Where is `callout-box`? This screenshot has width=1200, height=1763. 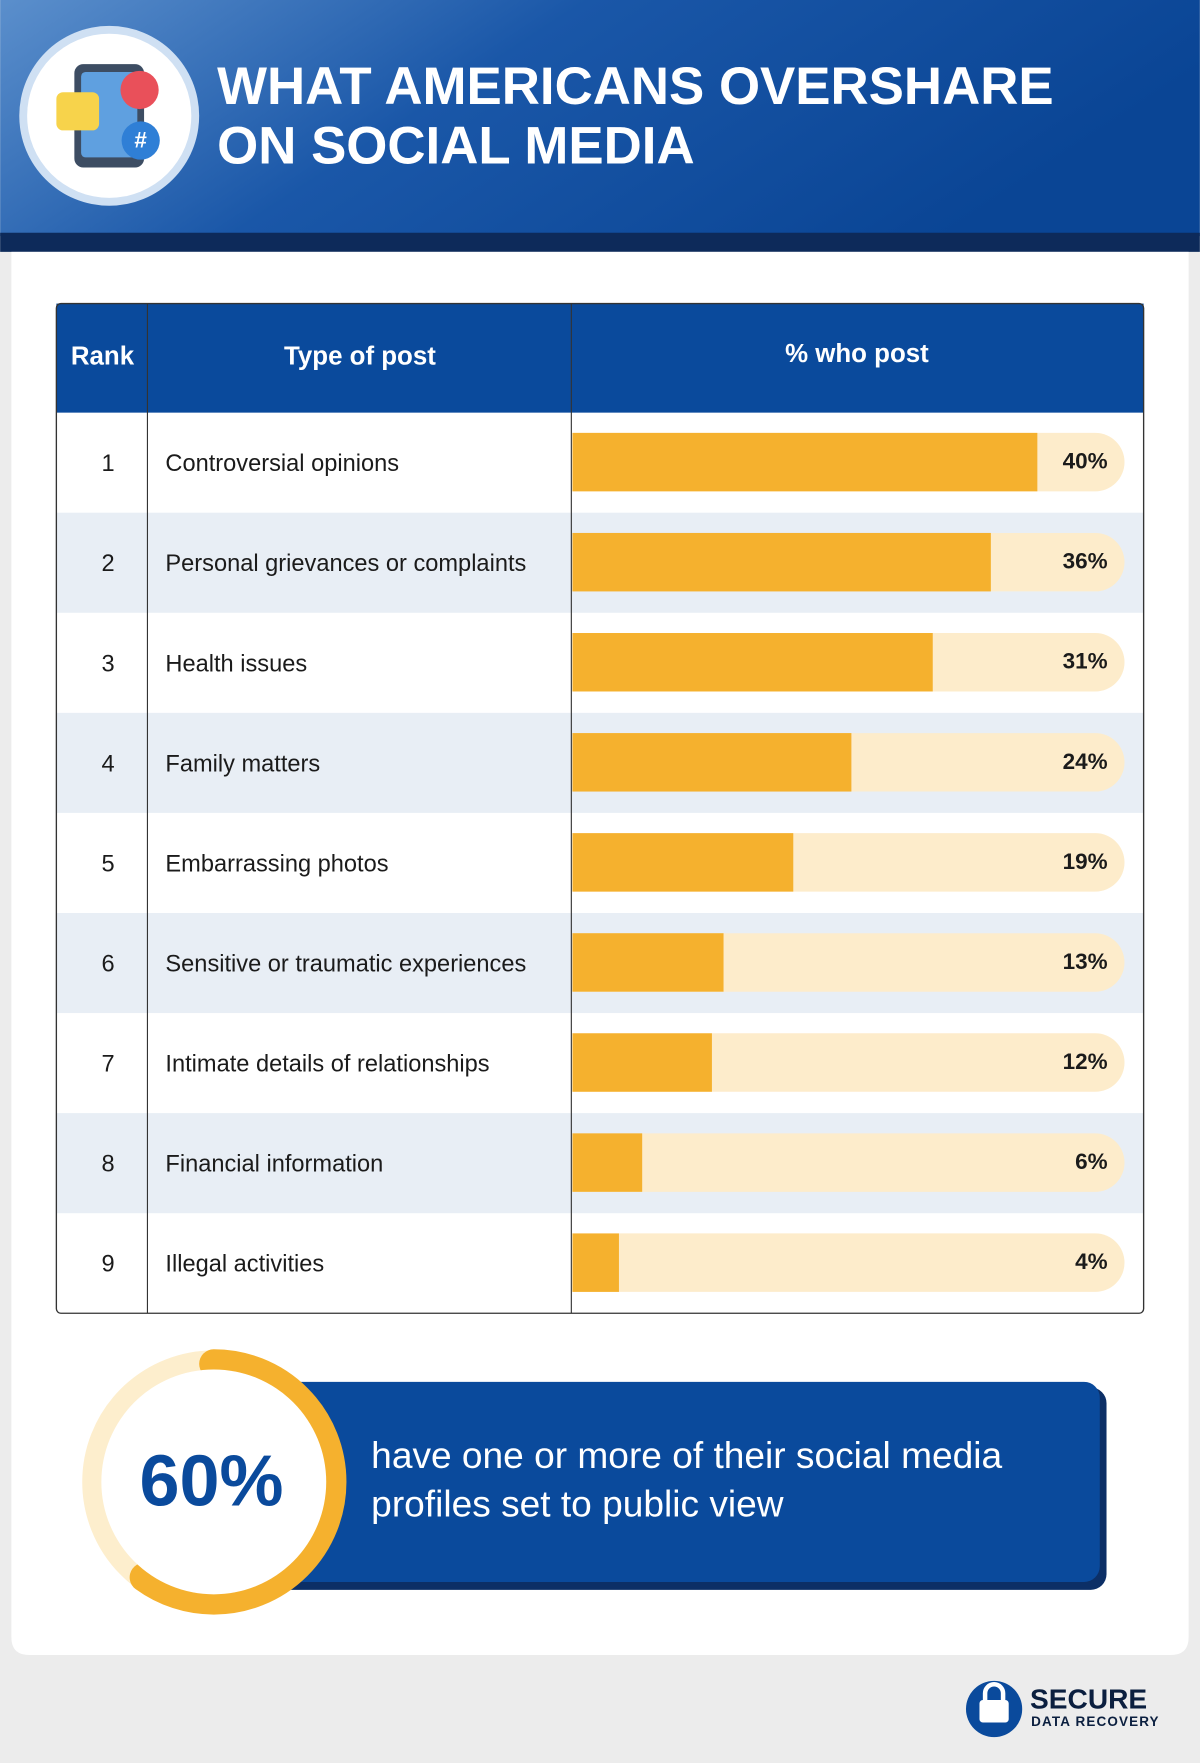
callout-box is located at coordinates (678, 1481).